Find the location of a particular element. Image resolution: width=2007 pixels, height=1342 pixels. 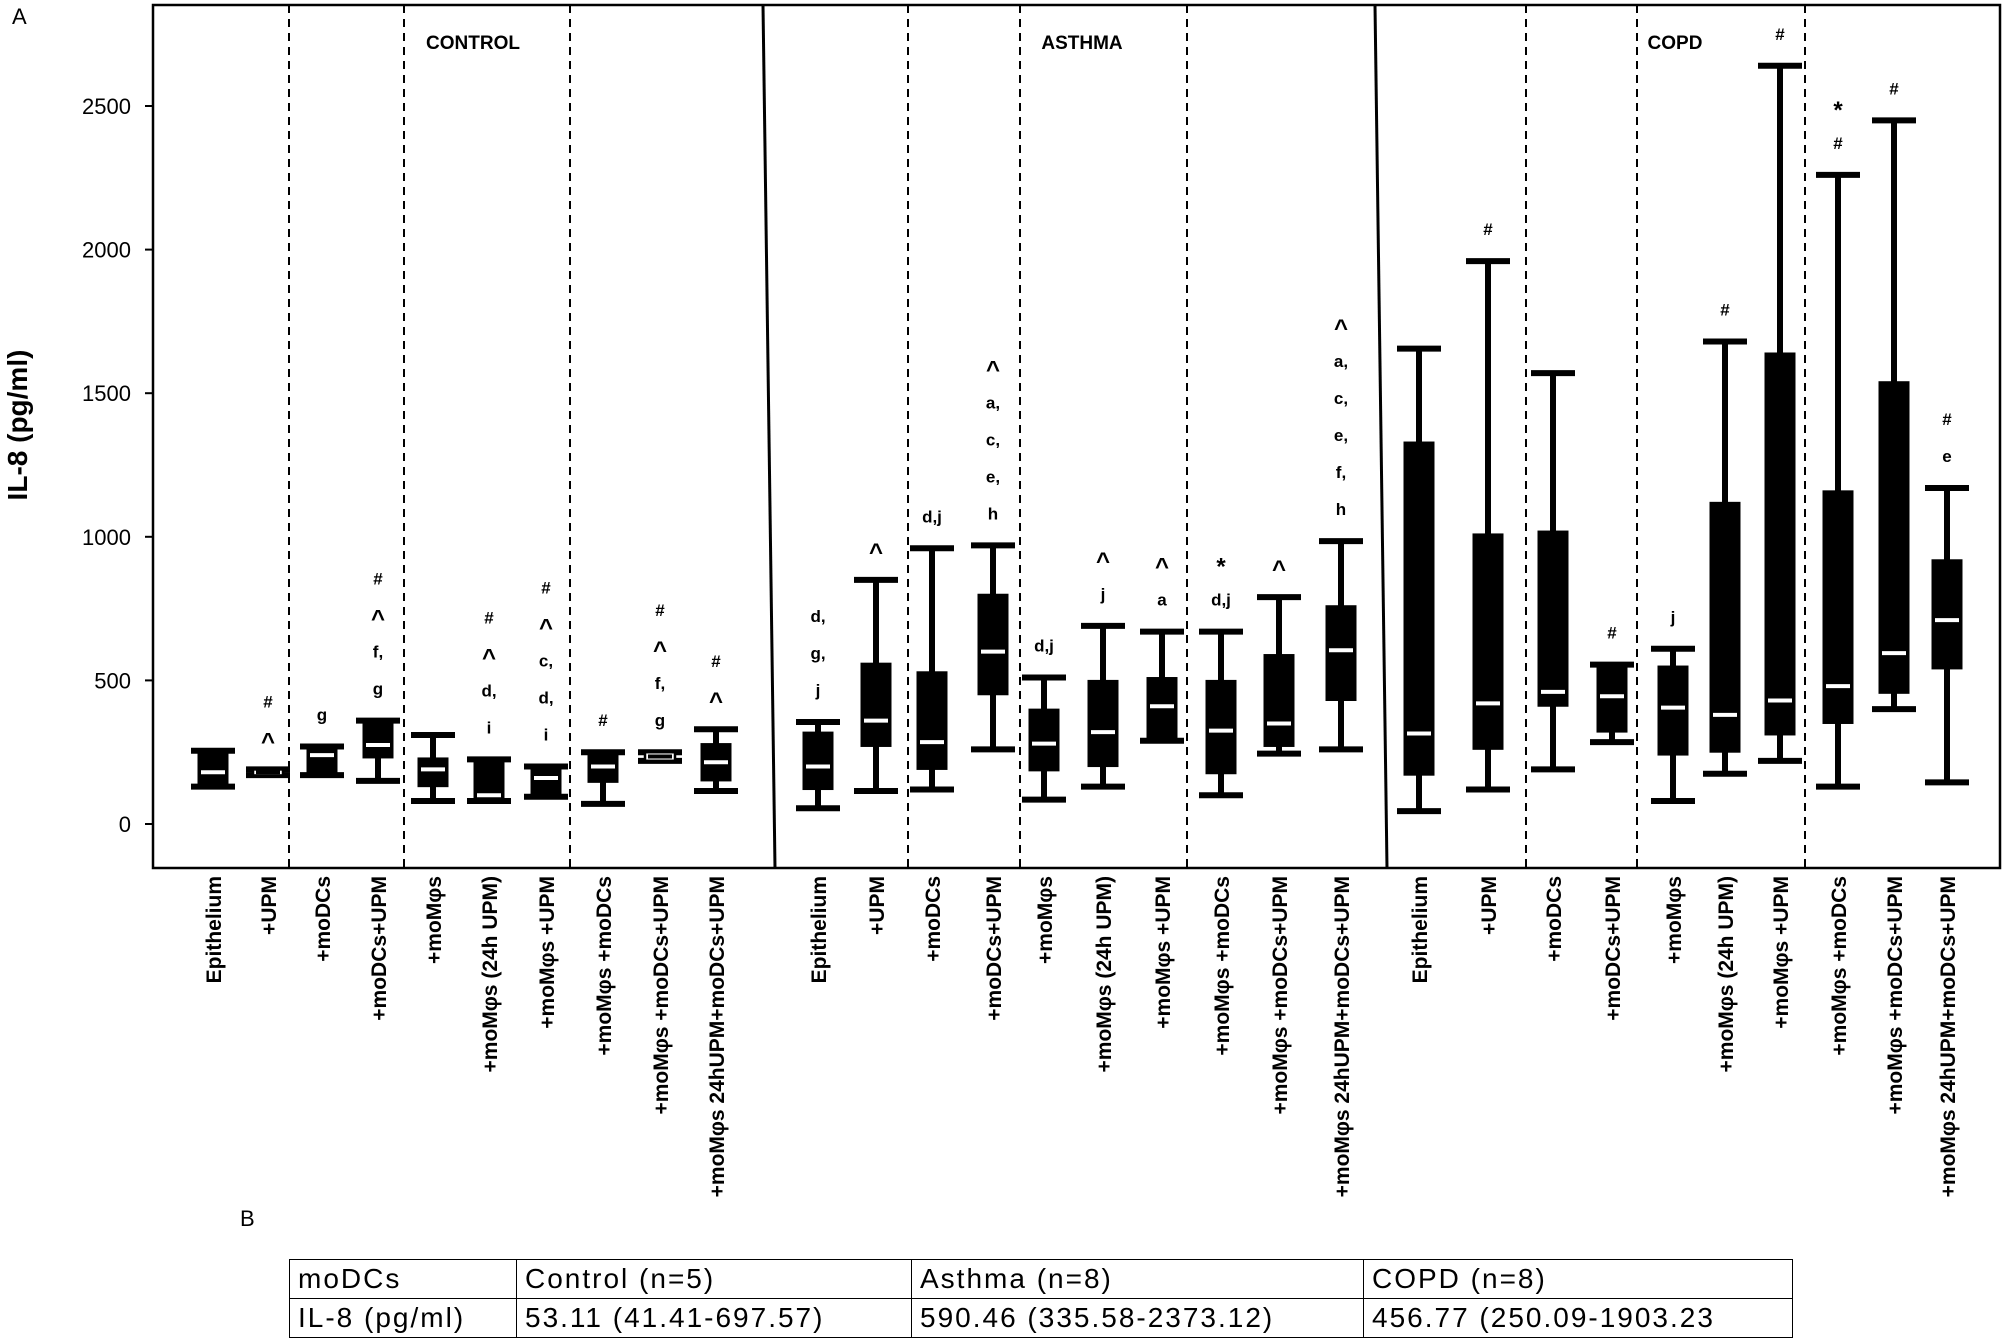

panel-label-a: A is located at coordinates (19, 16).